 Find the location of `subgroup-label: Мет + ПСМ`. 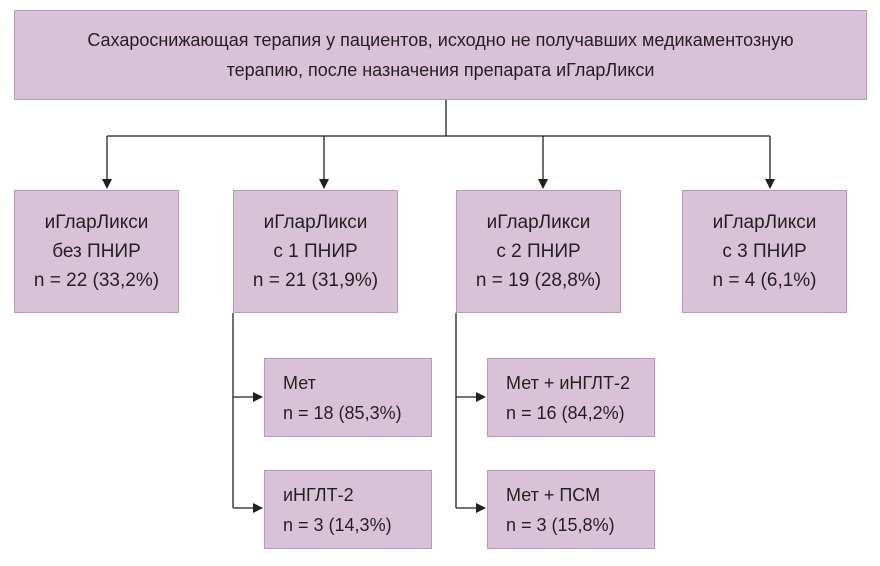

subgroup-label: Мет + ПСМ is located at coordinates (553, 494).